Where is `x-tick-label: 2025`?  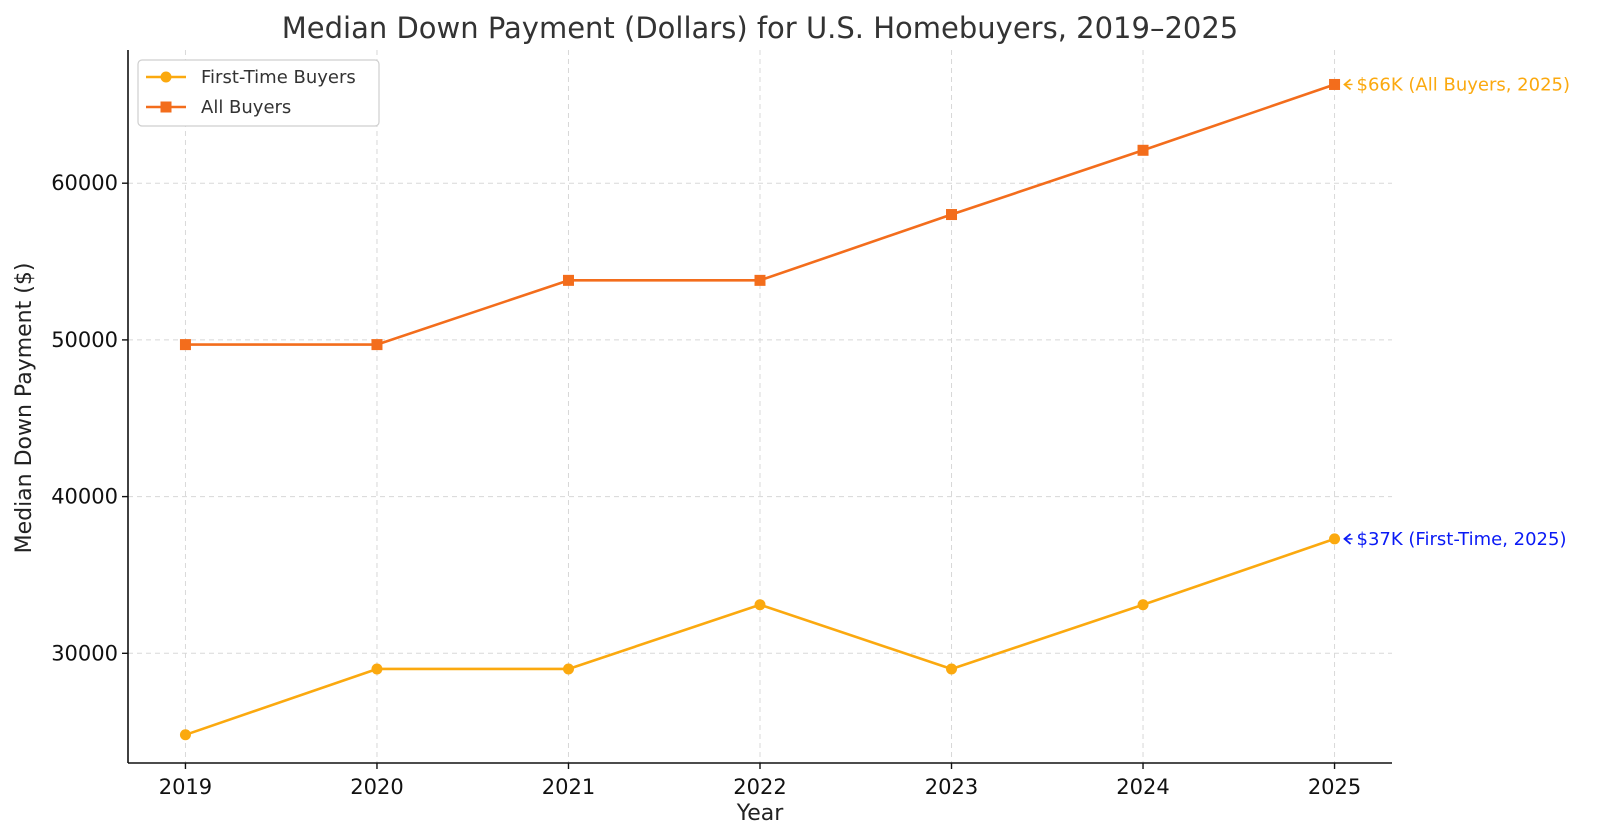
x-tick-label: 2025 is located at coordinates (1334, 787).